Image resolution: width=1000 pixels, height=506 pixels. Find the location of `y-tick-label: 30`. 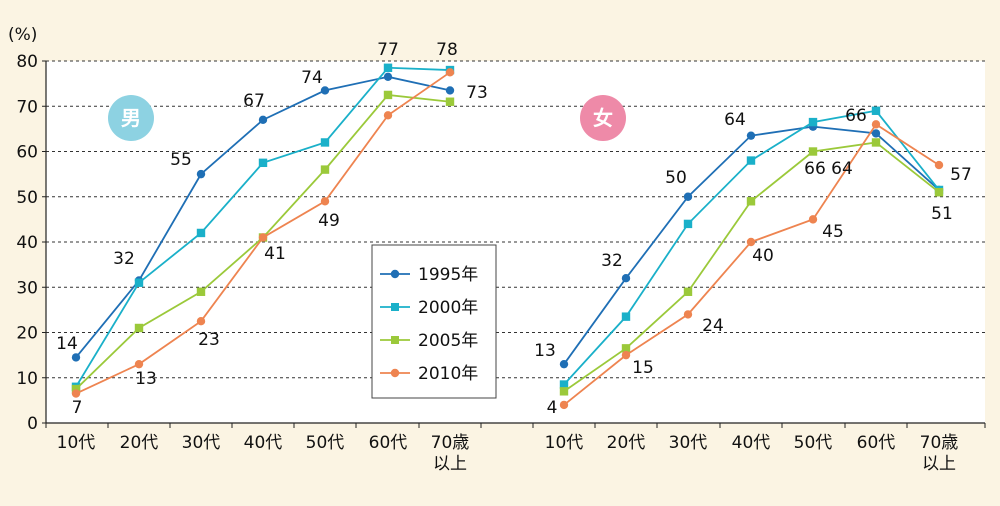

y-tick-label: 30 is located at coordinates (27, 288).